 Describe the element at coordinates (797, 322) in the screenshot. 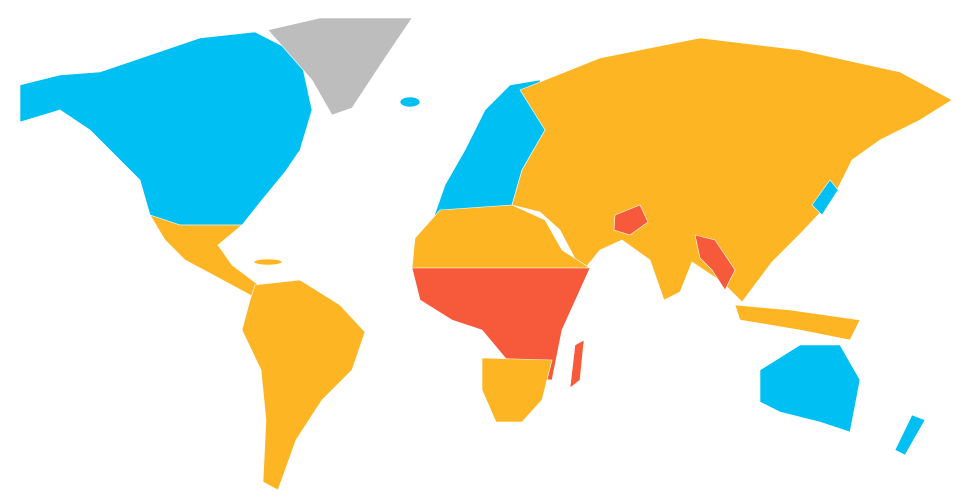

I see `indonesia` at that location.